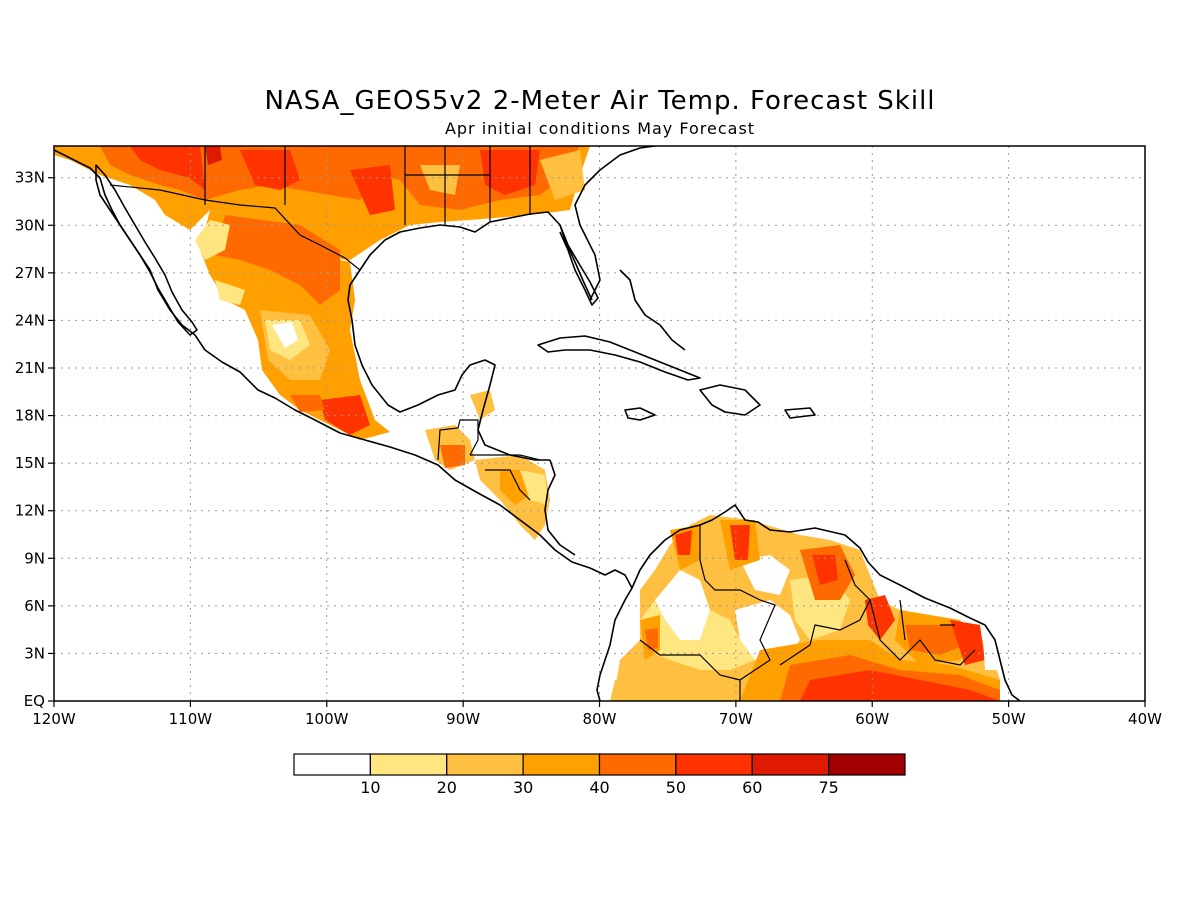 This screenshot has height=900, width=1200. What do you see at coordinates (463, 719) in the screenshot?
I see `x-tick-label: 90W` at bounding box center [463, 719].